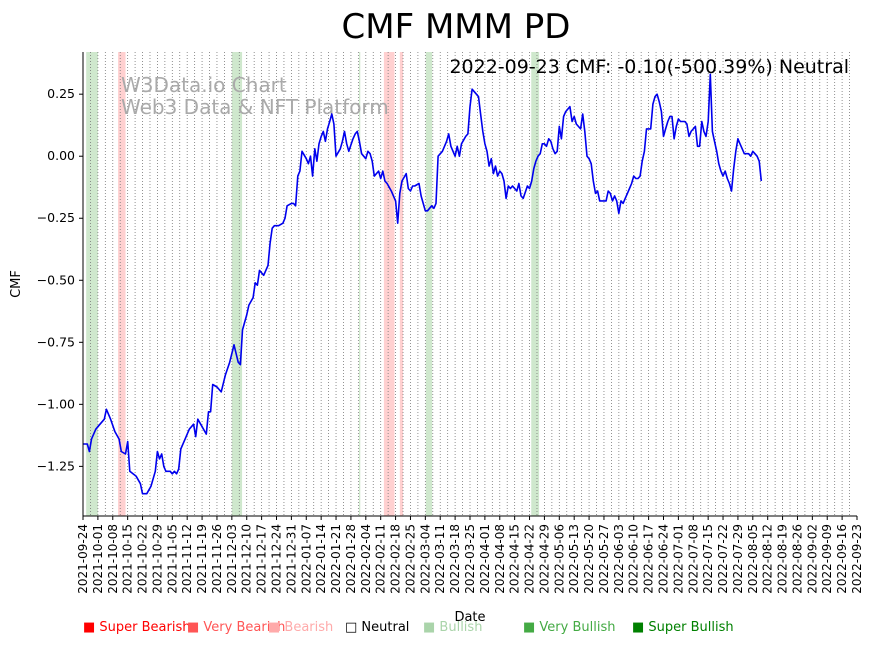  I want to click on x-tick-label: 2022-06-24, so click(664, 559).